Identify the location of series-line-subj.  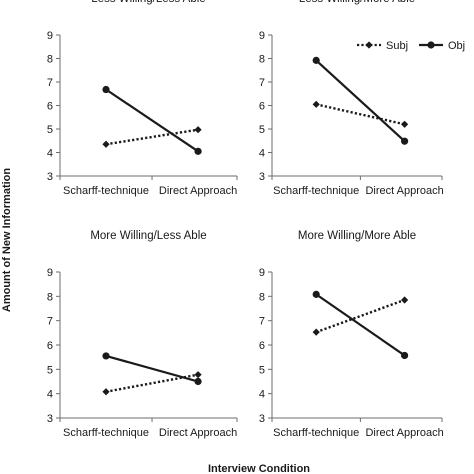
(360, 114).